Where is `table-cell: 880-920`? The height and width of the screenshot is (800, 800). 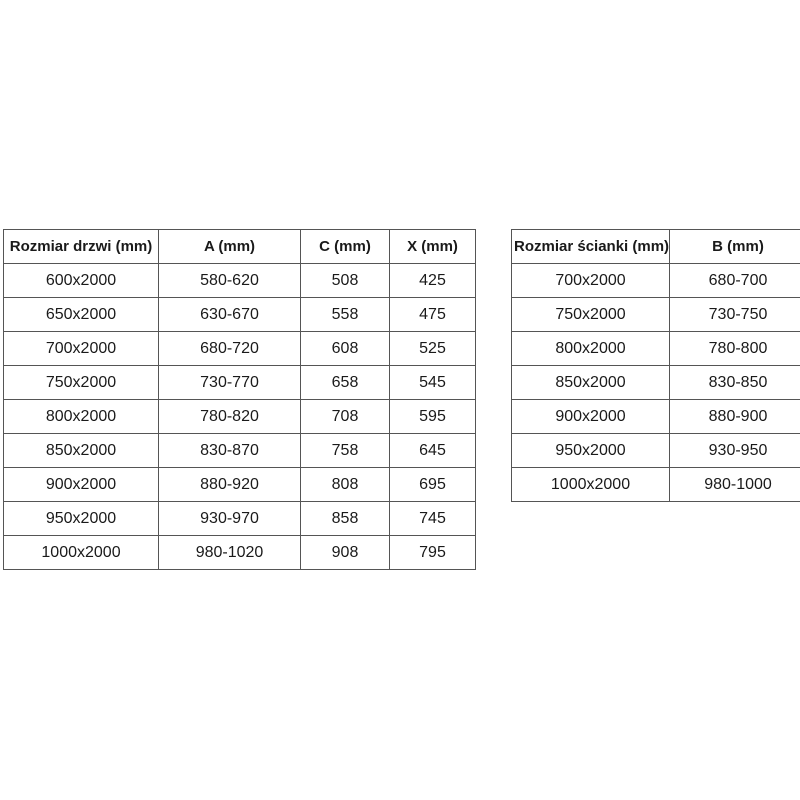
table-cell: 880-920 is located at coordinates (229, 484).